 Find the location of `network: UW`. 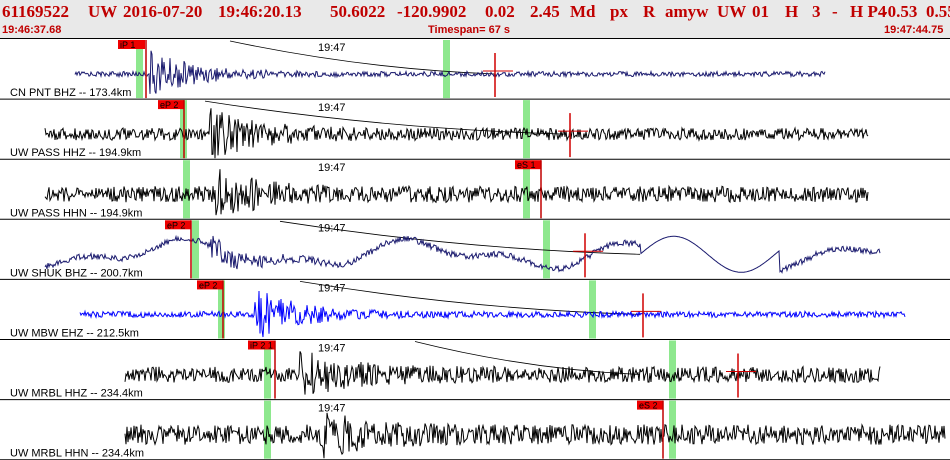

network: UW is located at coordinates (103, 11).